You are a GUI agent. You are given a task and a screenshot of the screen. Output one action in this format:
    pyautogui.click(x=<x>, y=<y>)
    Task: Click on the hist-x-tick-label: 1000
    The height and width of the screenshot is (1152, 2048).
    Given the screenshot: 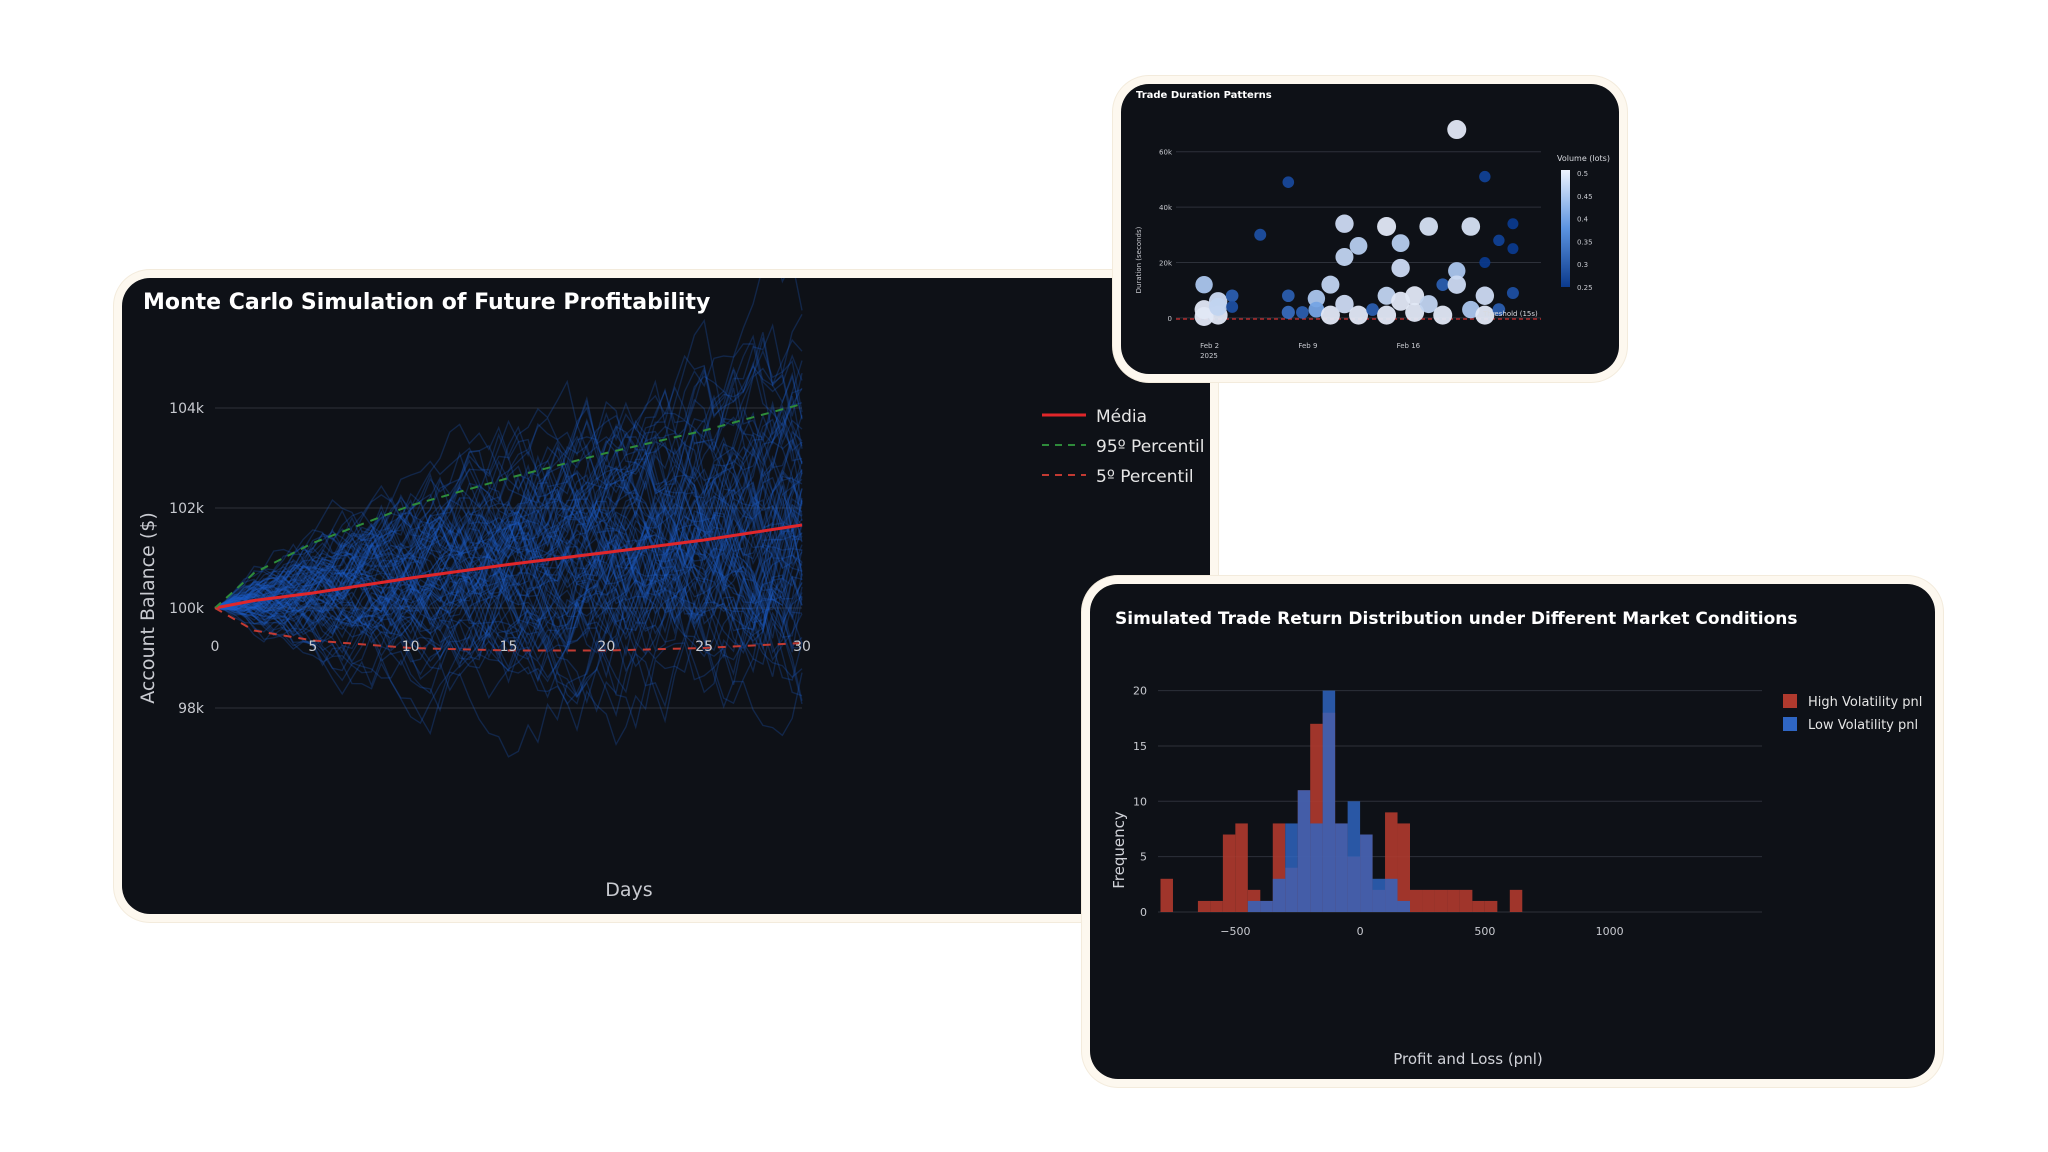 What is the action you would take?
    pyautogui.click(x=1610, y=931)
    